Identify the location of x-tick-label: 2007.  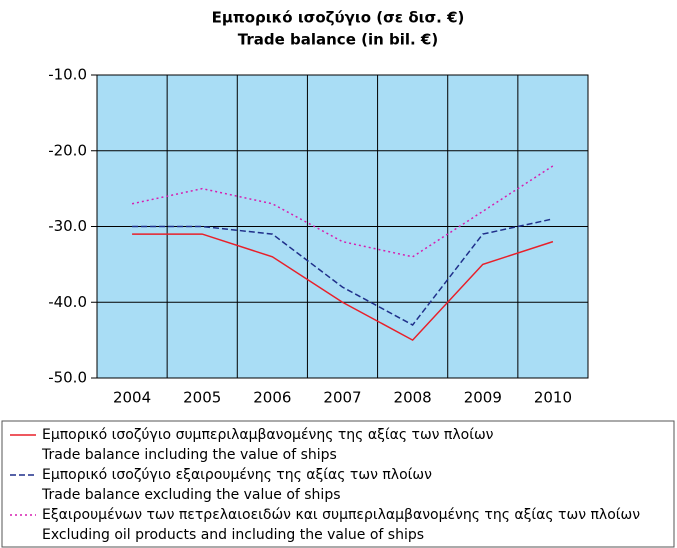
(342, 398).